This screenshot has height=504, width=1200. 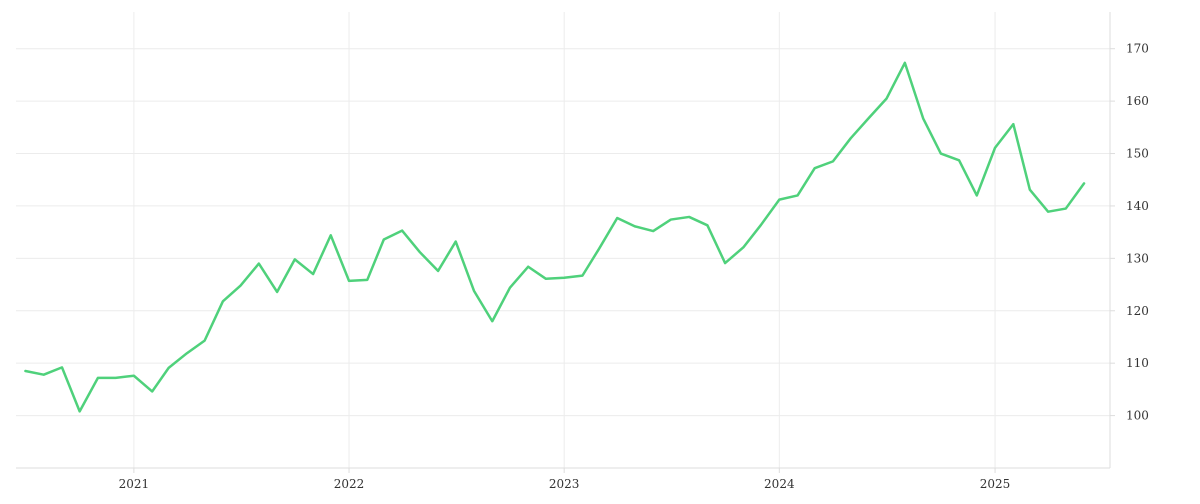 I want to click on y-tick-label: 170, so click(x=1137, y=49).